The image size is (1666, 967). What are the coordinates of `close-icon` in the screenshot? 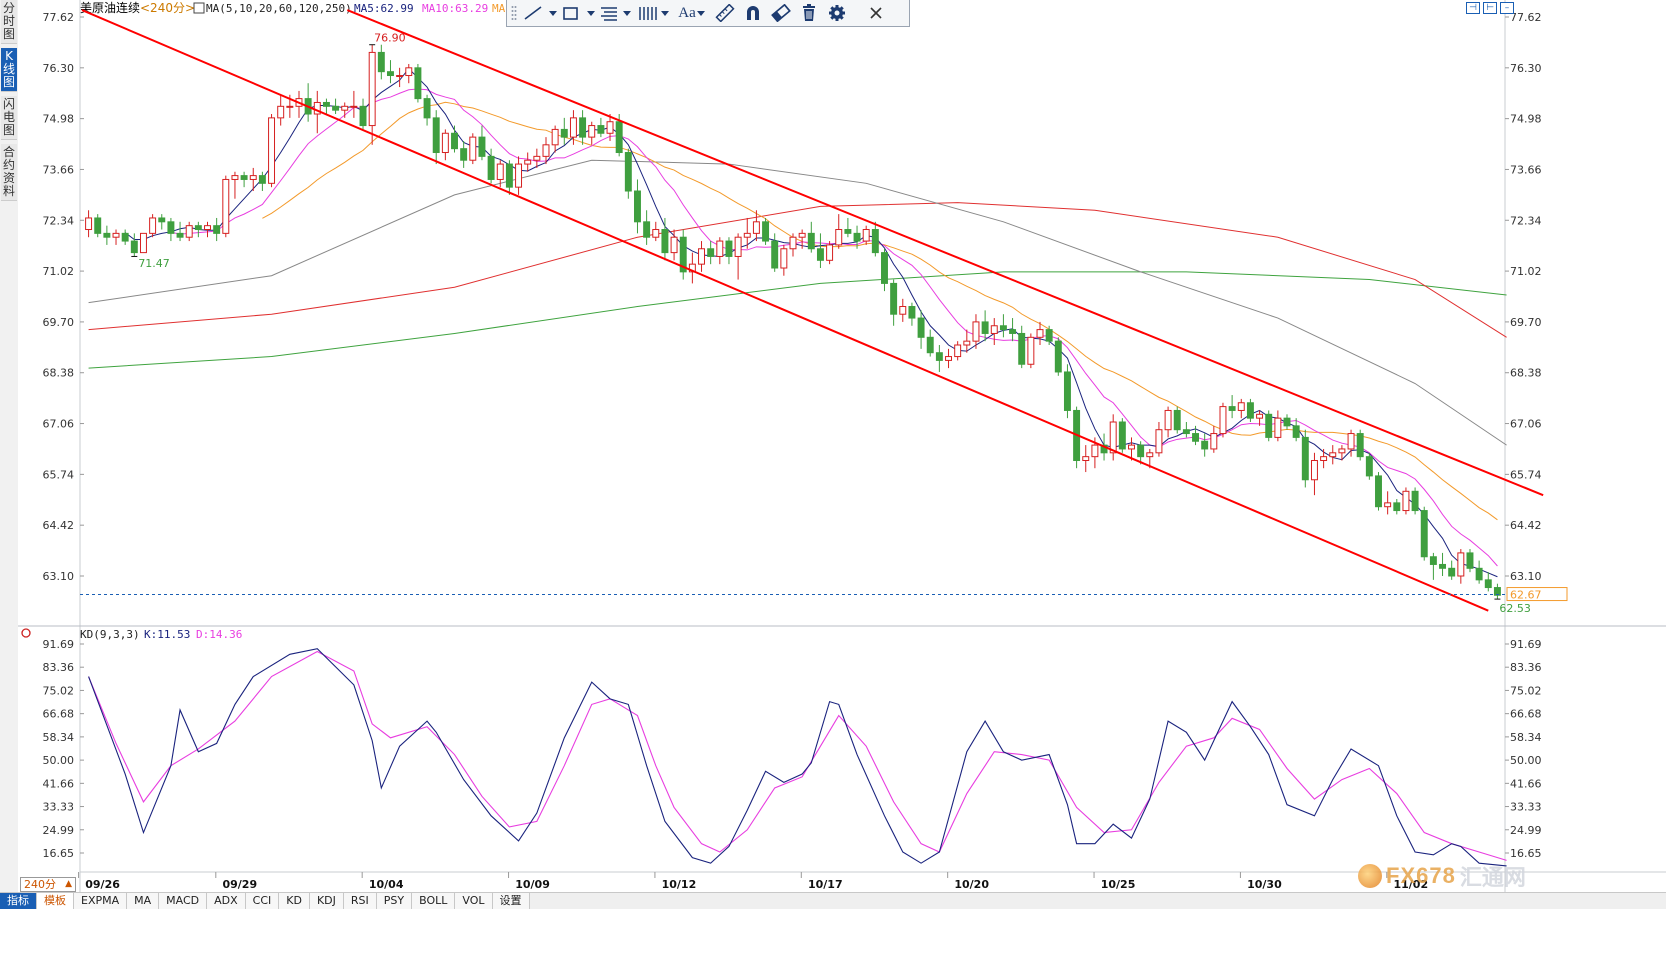 It's located at (876, 13).